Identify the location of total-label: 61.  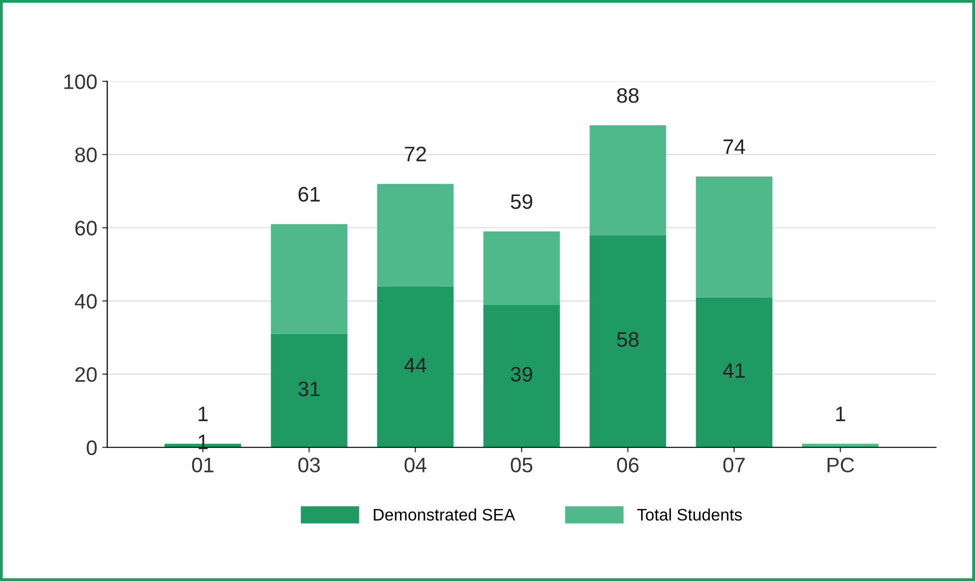
(309, 194).